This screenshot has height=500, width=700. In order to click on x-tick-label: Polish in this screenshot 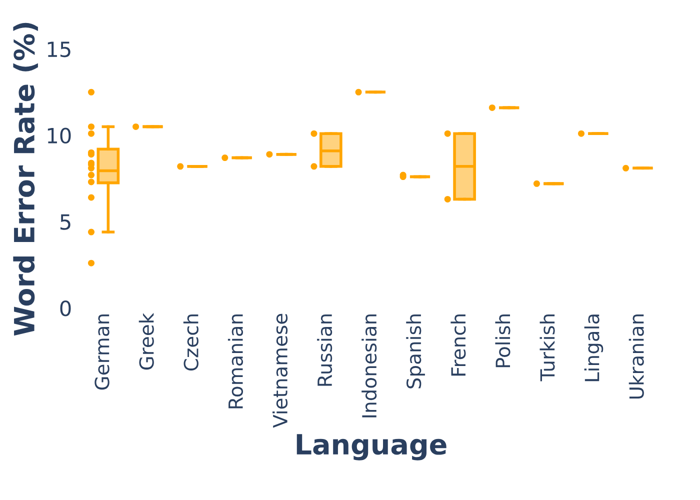, I will do `click(502, 341)`.